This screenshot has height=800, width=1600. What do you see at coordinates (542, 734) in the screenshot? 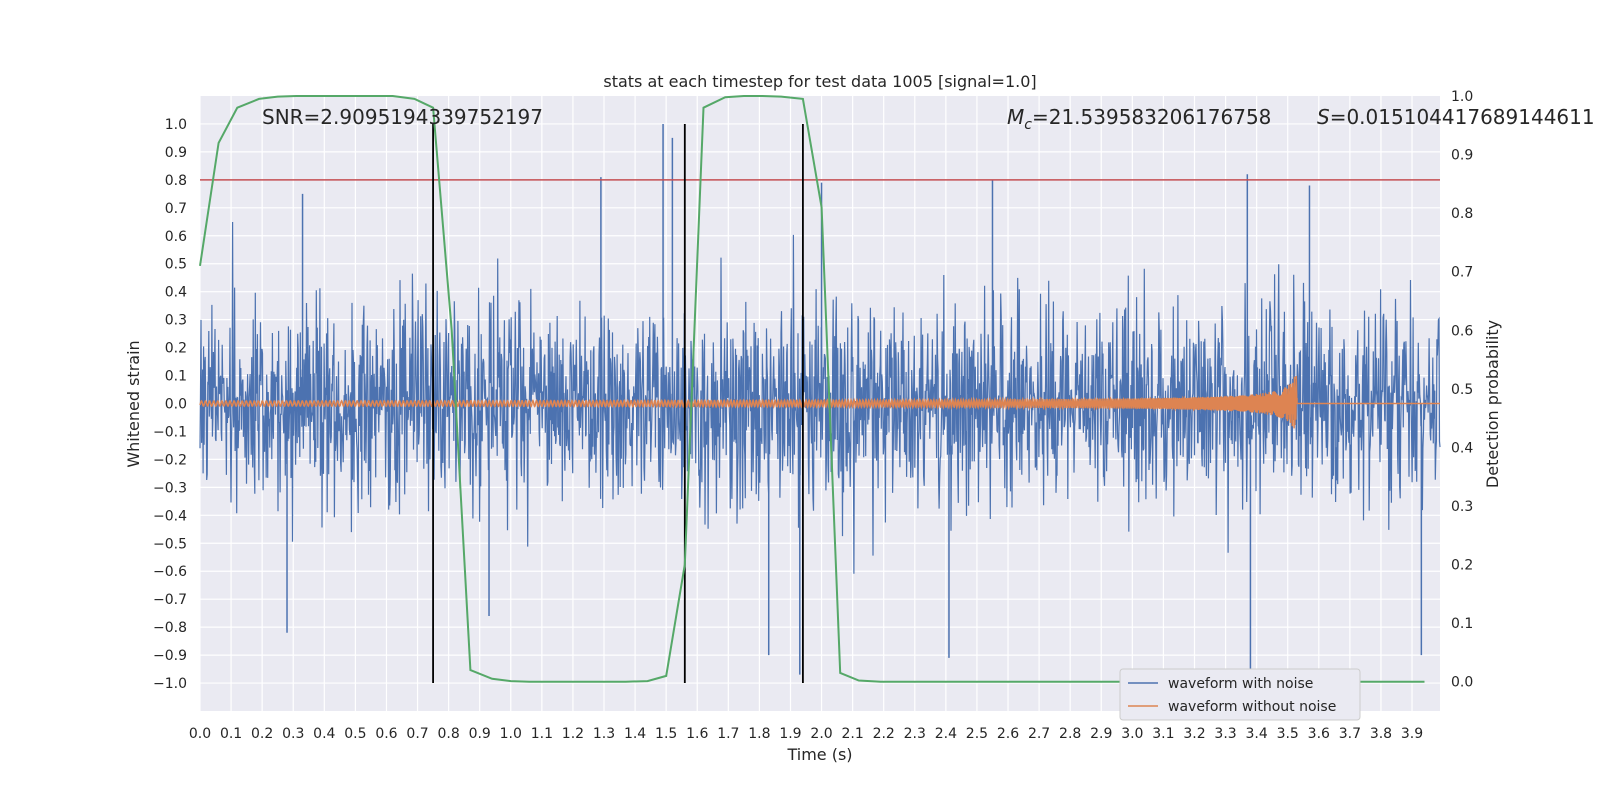
I see `x-tick-label-11: 1.1` at bounding box center [542, 734].